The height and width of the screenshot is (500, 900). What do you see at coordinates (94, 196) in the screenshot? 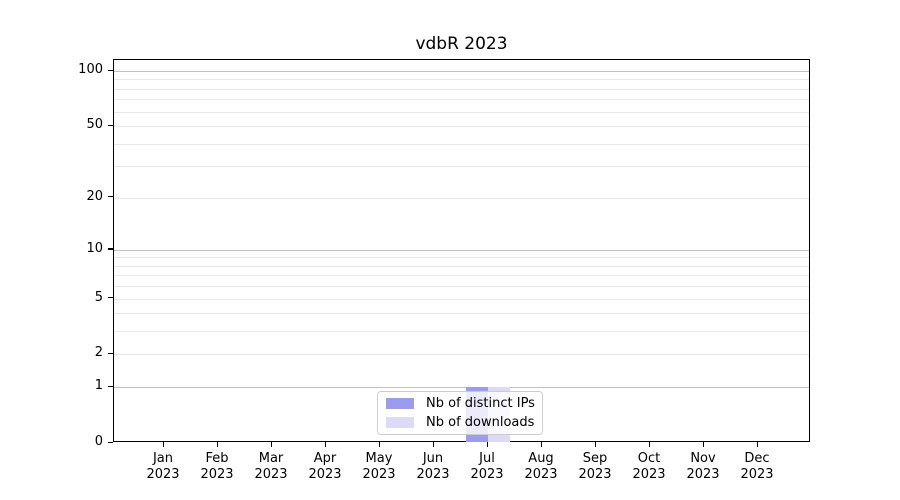
I see `y-tick-label: 20` at bounding box center [94, 196].